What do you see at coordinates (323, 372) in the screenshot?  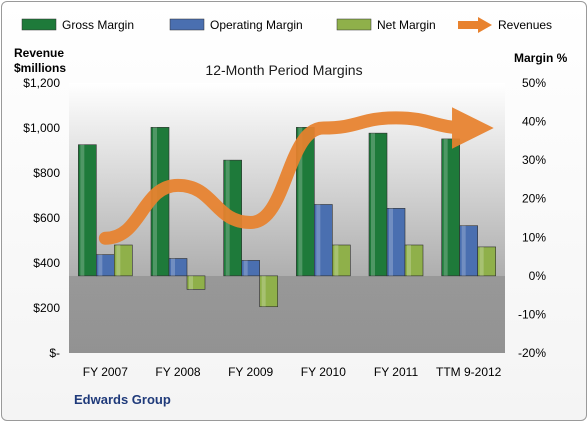 I see `x-tick-label: FY 2010` at bounding box center [323, 372].